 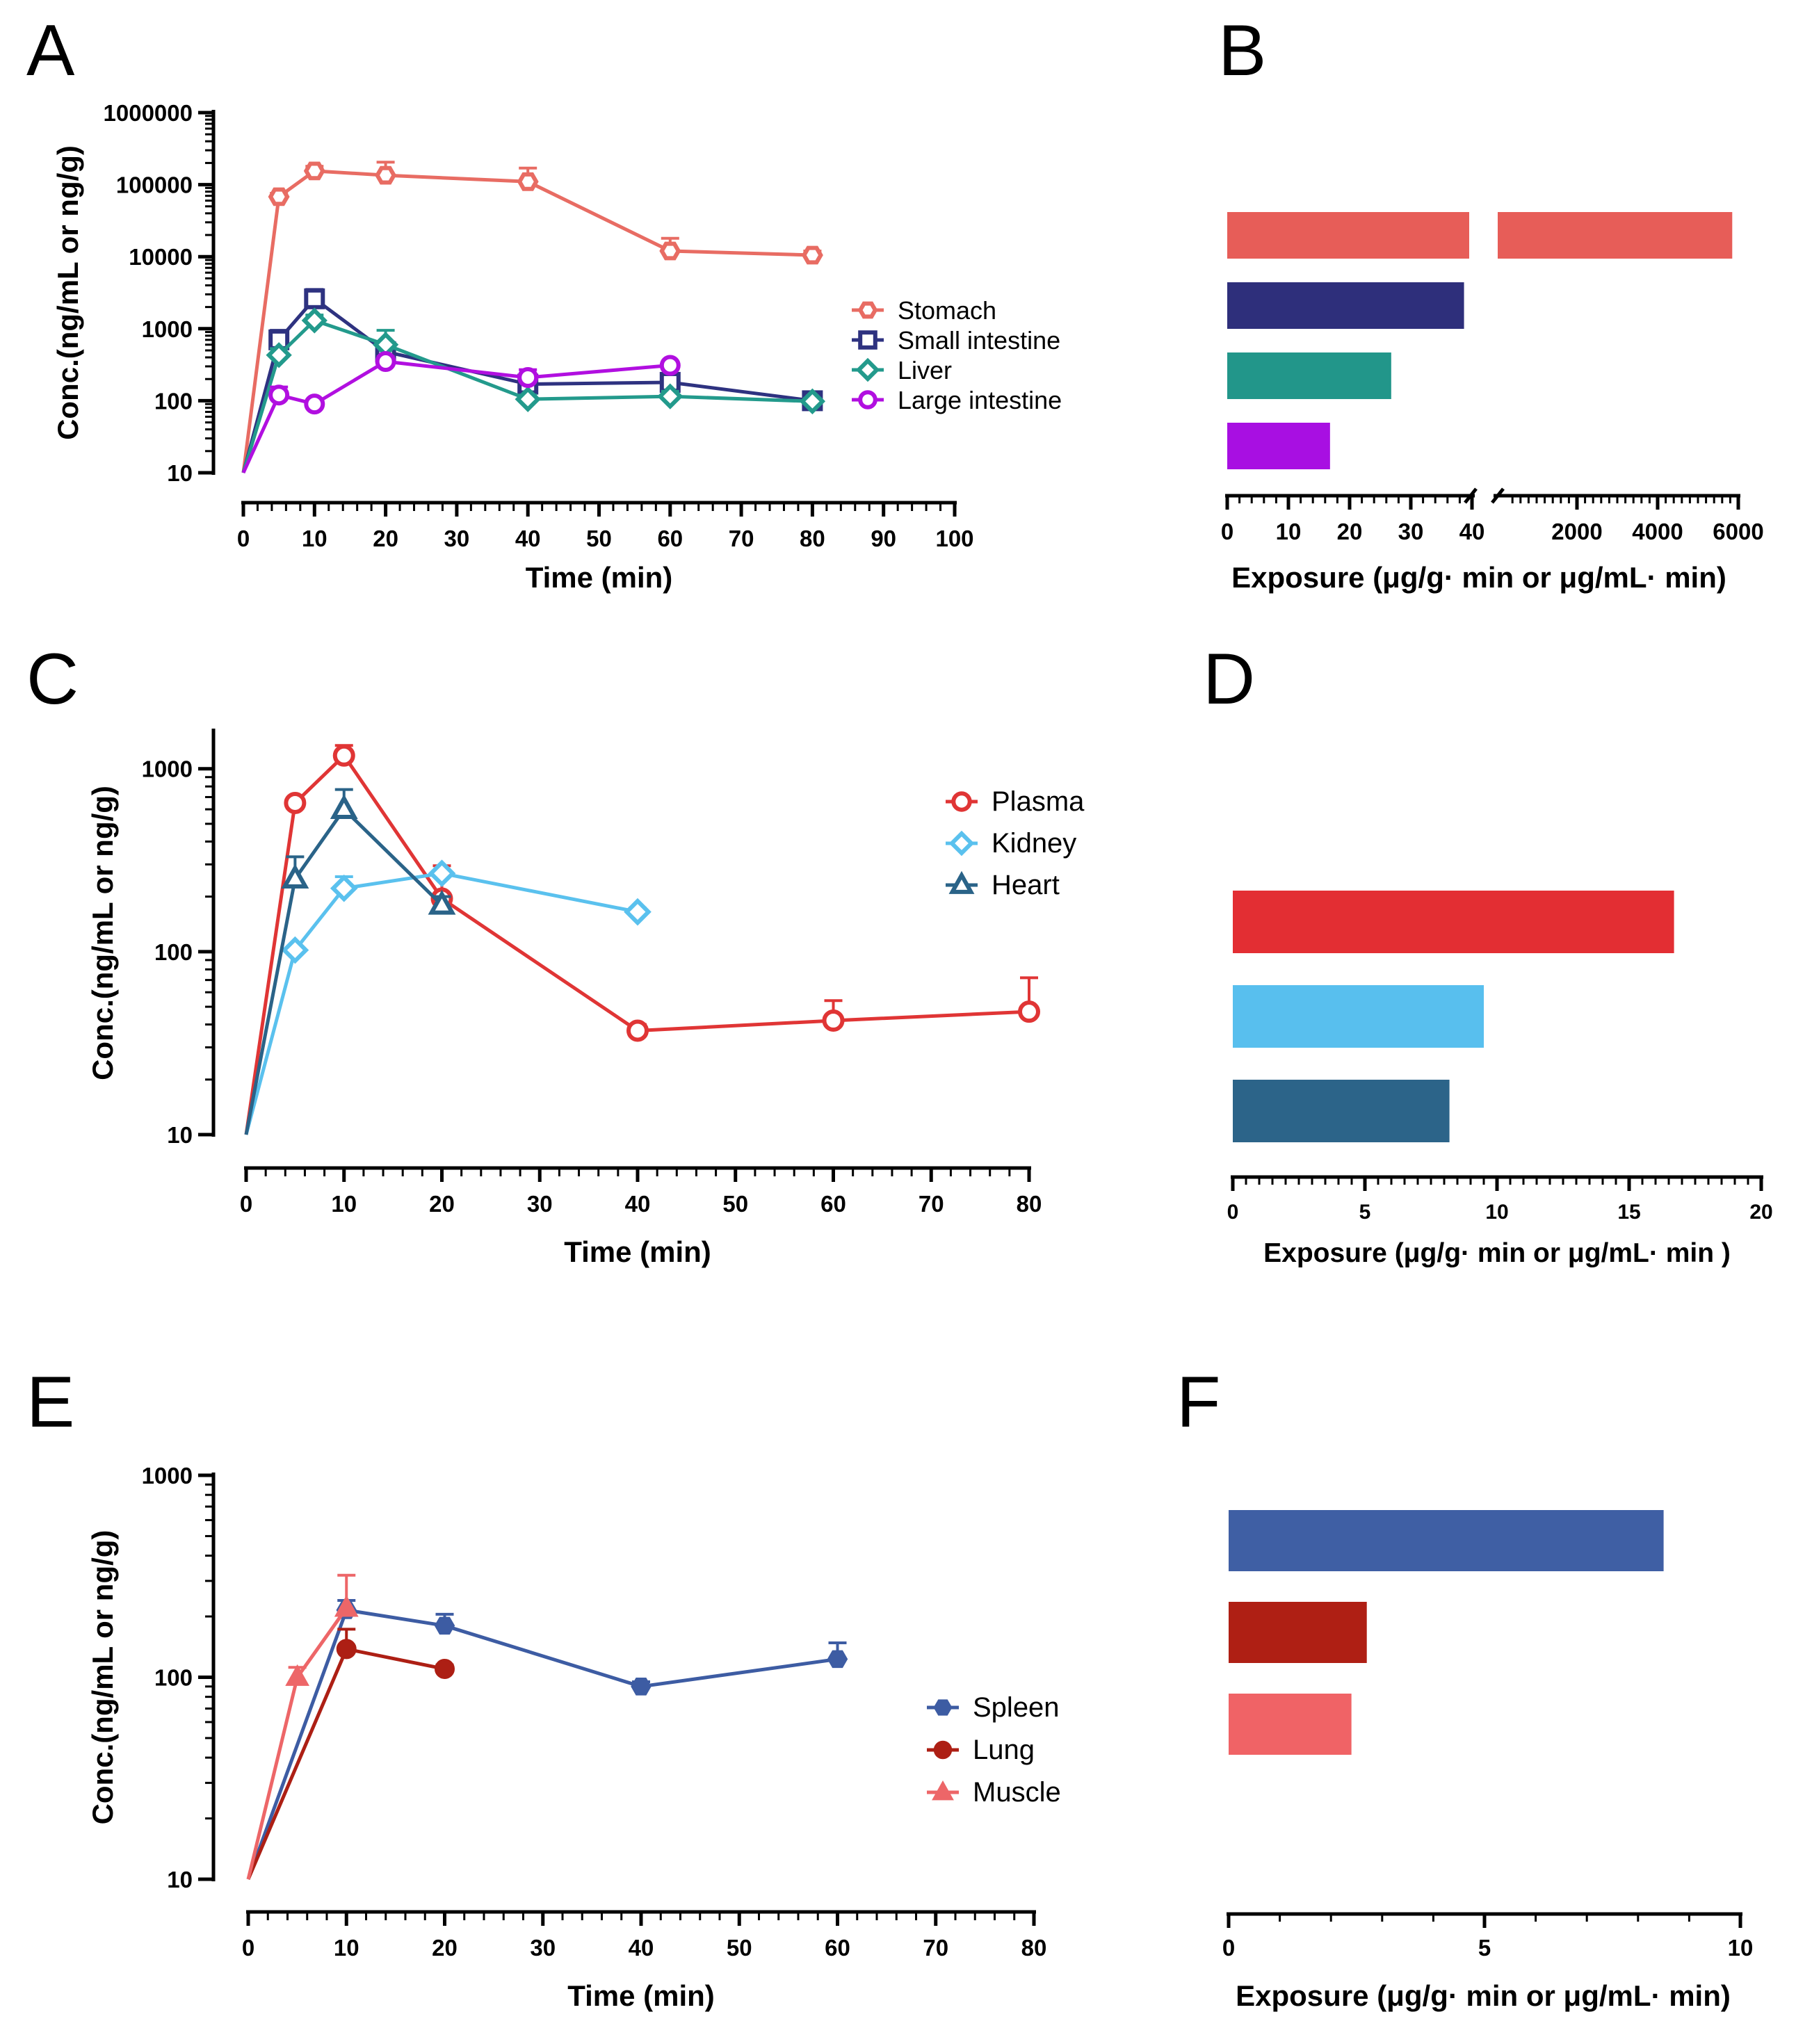 I want to click on panel-a-x-tick-label: 0, so click(x=243, y=538).